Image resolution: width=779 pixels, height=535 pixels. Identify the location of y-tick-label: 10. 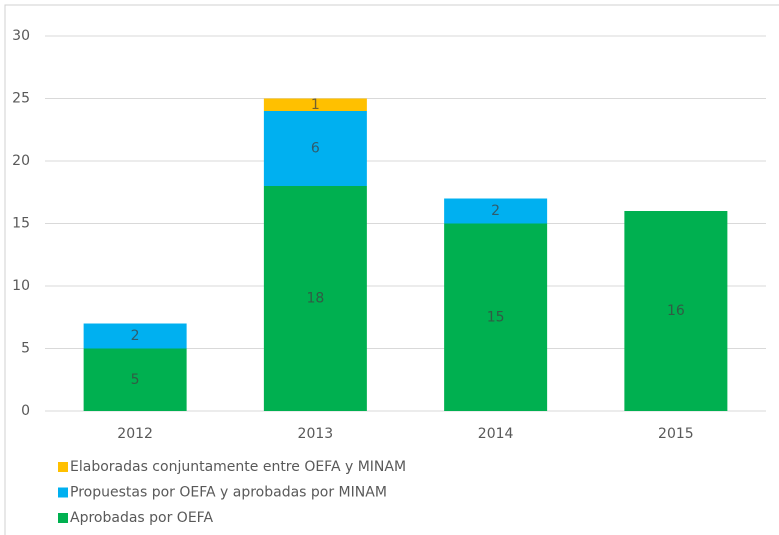
(21, 286).